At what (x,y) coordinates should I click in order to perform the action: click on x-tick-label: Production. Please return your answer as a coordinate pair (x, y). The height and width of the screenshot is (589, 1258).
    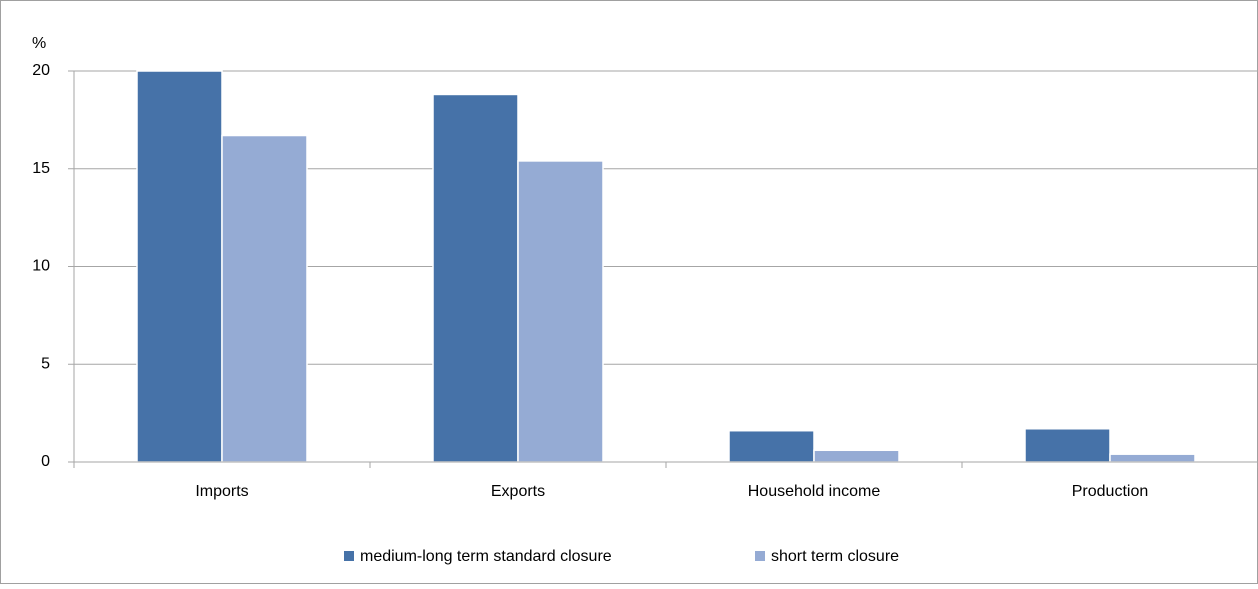
    Looking at the image, I should click on (1110, 491).